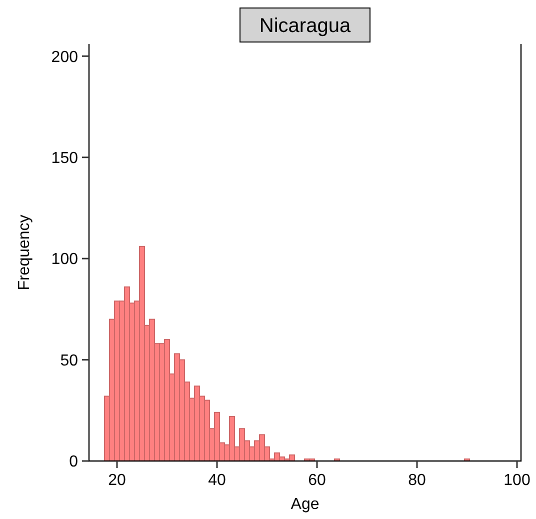 This screenshot has height=519, width=536. What do you see at coordinates (305, 504) in the screenshot?
I see `x-axis-title: Age` at bounding box center [305, 504].